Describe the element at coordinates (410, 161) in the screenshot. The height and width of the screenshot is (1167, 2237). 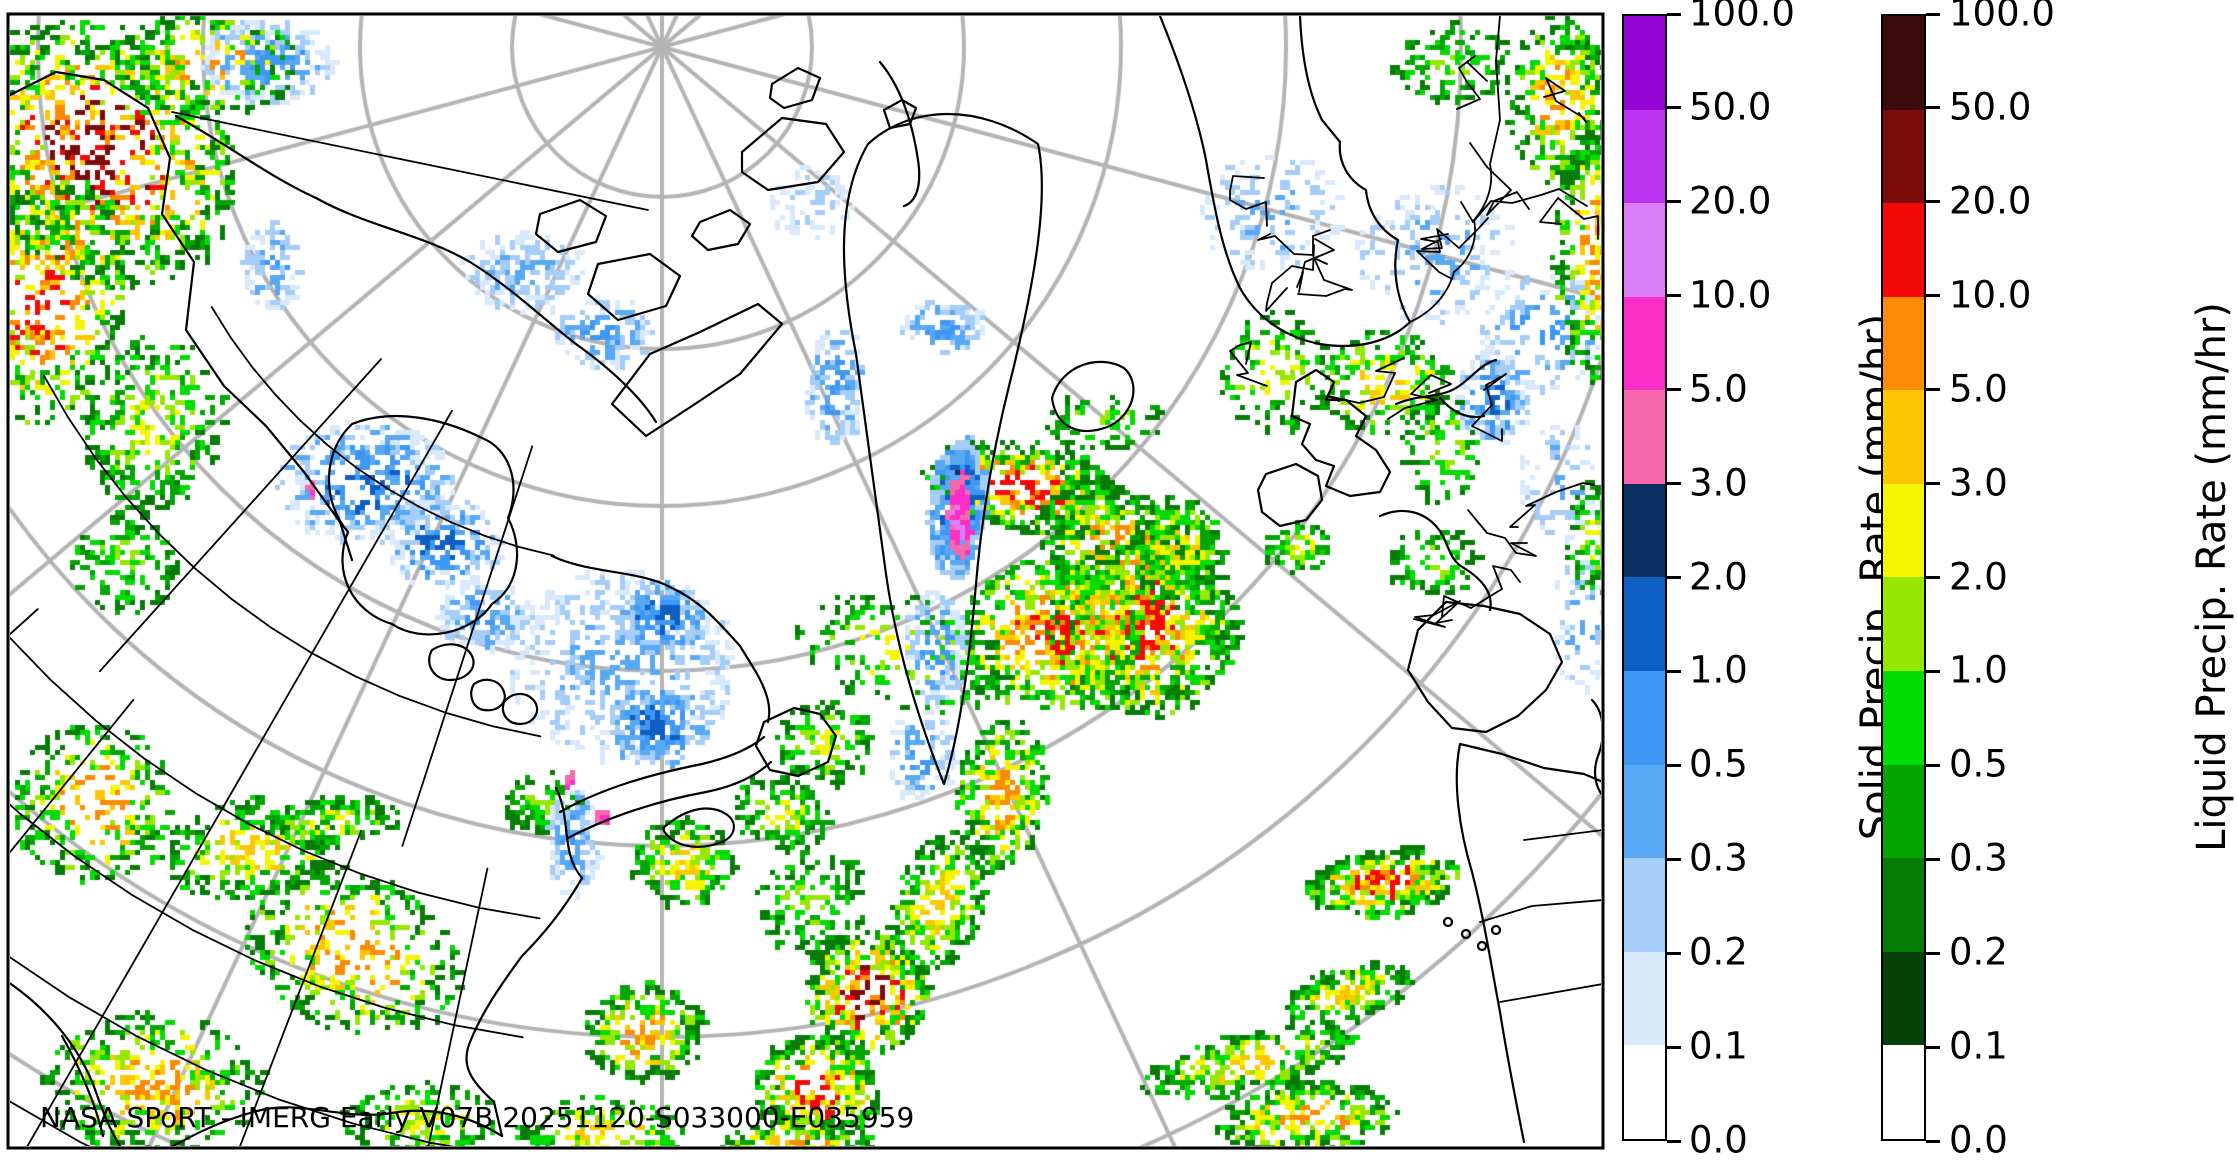
I see `border-alaska` at that location.